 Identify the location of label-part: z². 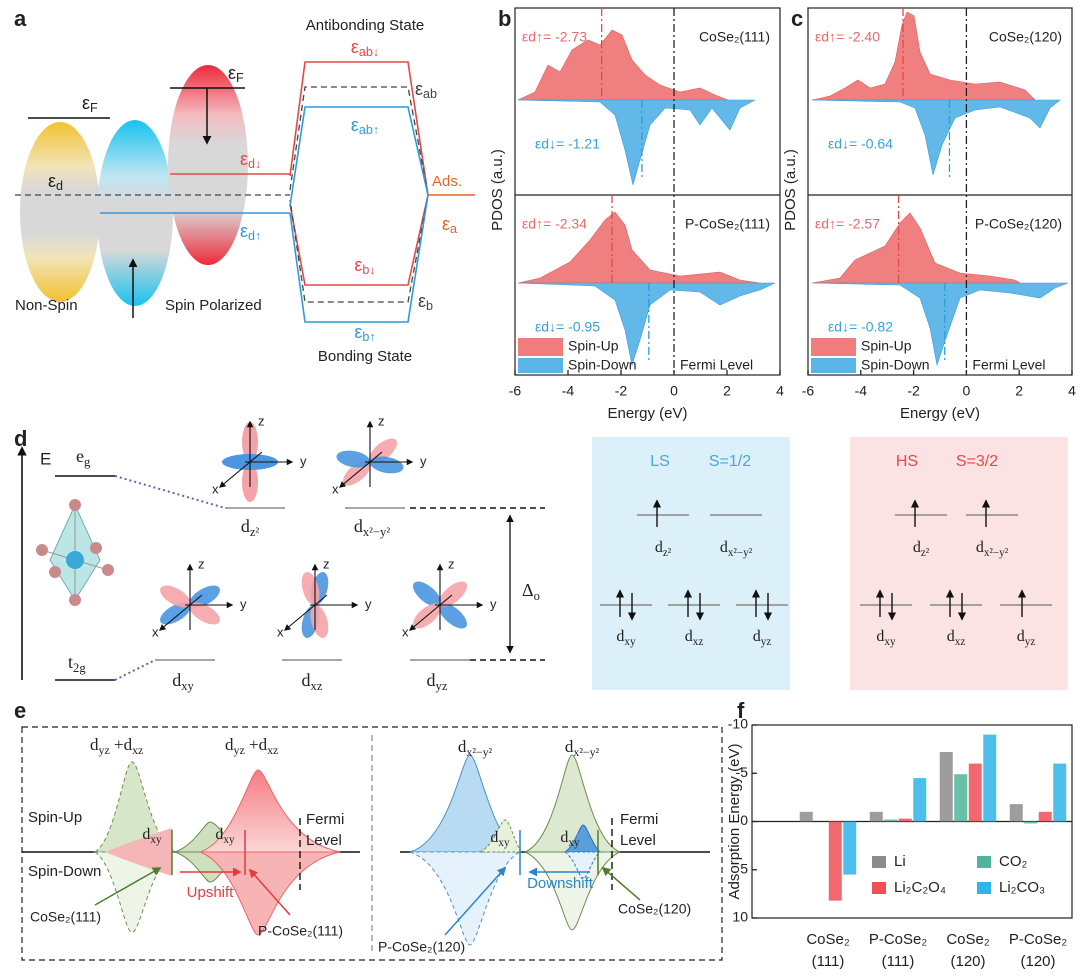
(255, 532).